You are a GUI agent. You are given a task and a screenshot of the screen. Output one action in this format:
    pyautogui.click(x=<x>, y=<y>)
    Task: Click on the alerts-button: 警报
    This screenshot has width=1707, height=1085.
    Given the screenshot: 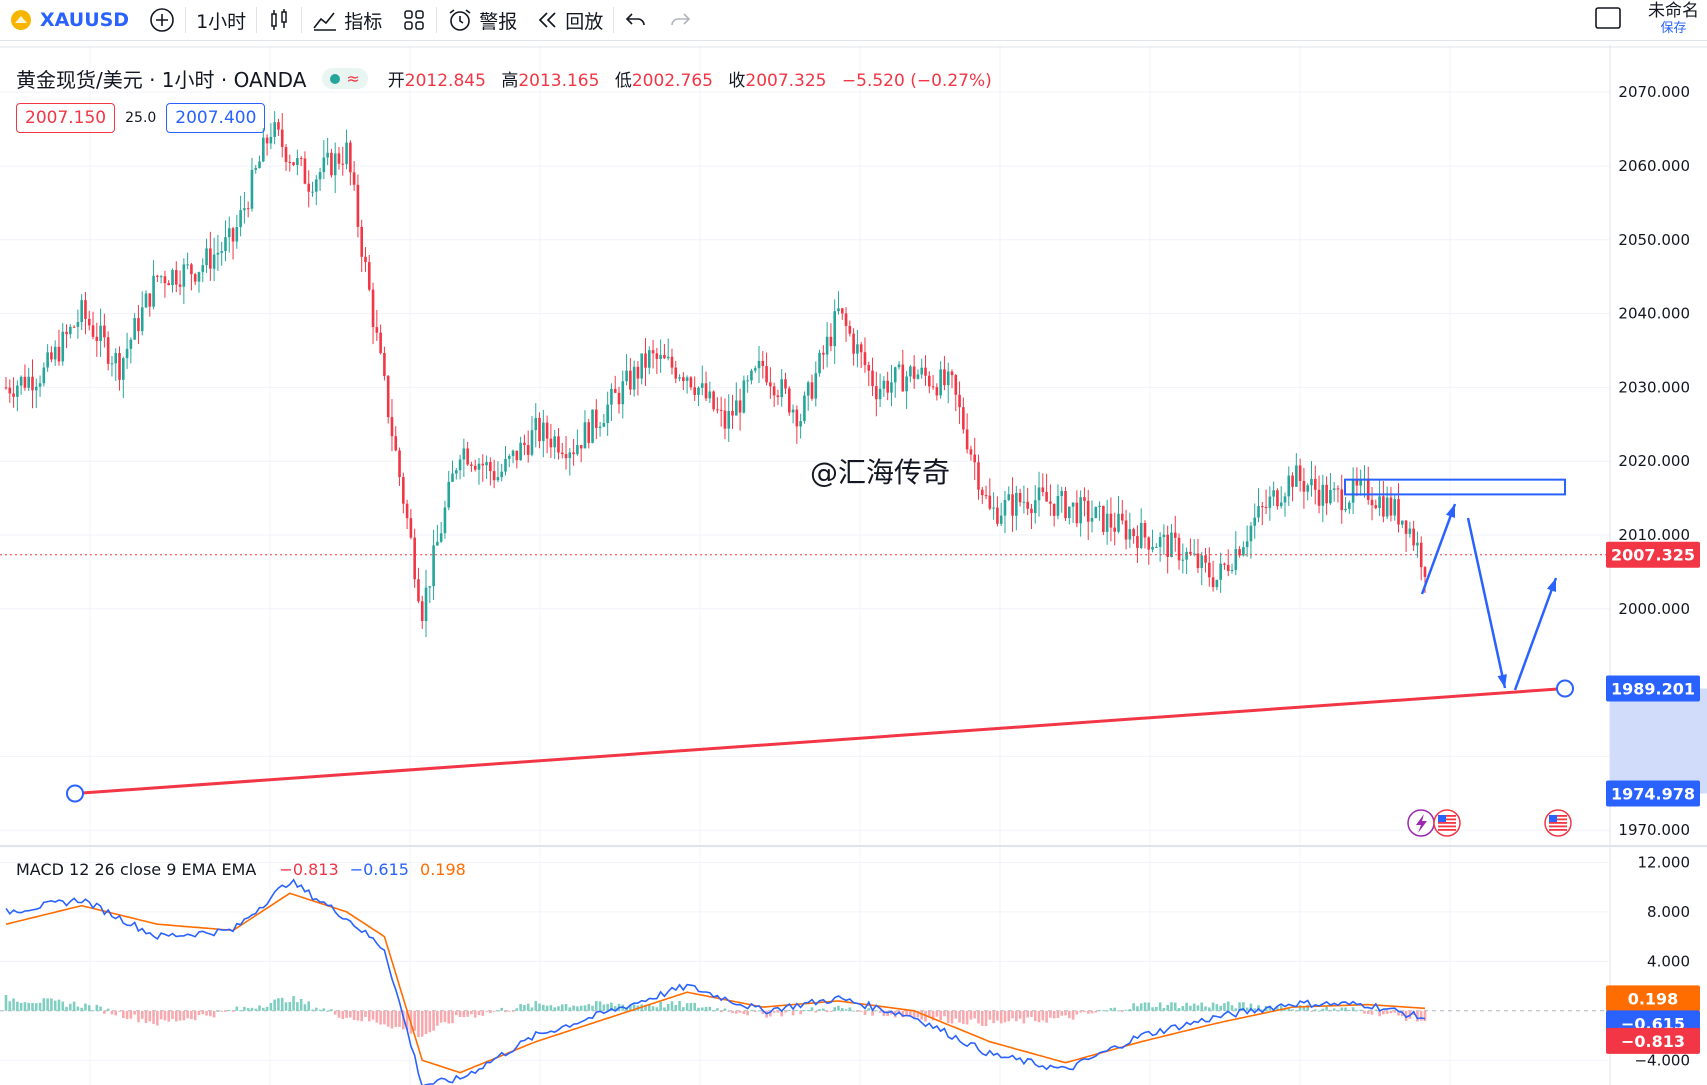 What is the action you would take?
    pyautogui.click(x=482, y=20)
    